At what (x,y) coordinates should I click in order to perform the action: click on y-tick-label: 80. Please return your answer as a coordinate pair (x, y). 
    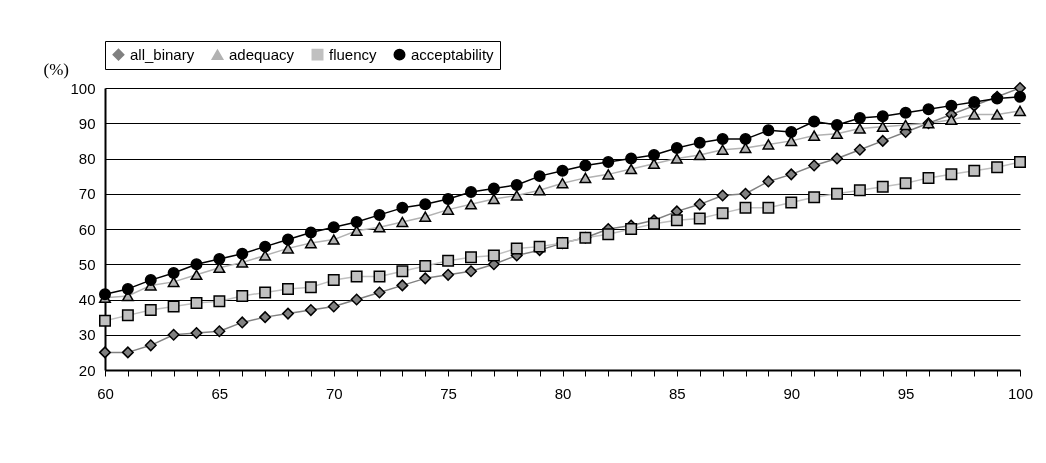
    Looking at the image, I should click on (87, 158).